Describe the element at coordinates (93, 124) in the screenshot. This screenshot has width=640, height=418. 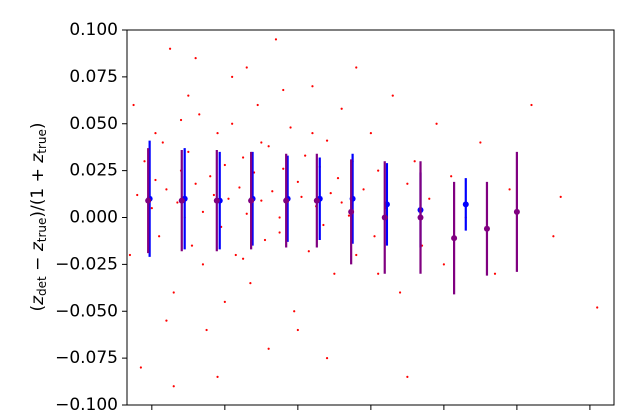
I see `y-tick-label: 0.050` at that location.